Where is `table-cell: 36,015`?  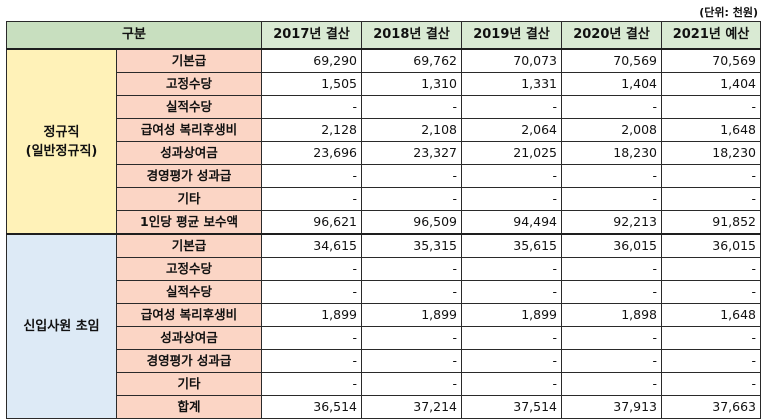
table-cell: 36,015 is located at coordinates (711, 245).